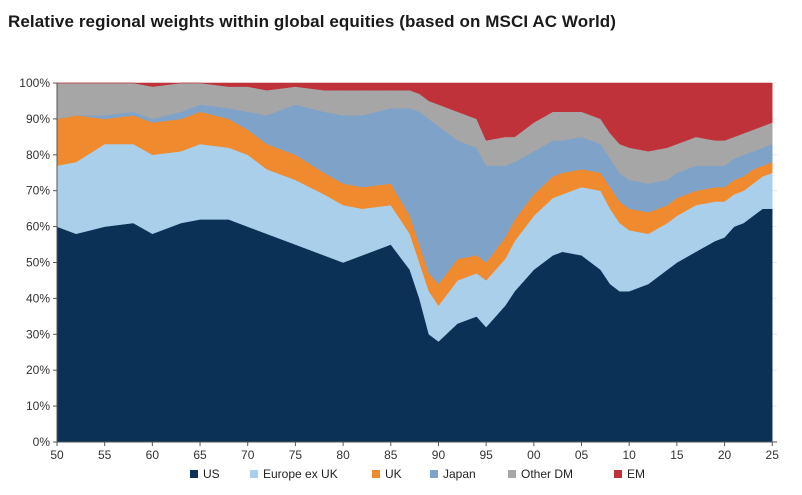 This screenshot has width=802, height=495. I want to click on x-tick-label: 25, so click(773, 455).